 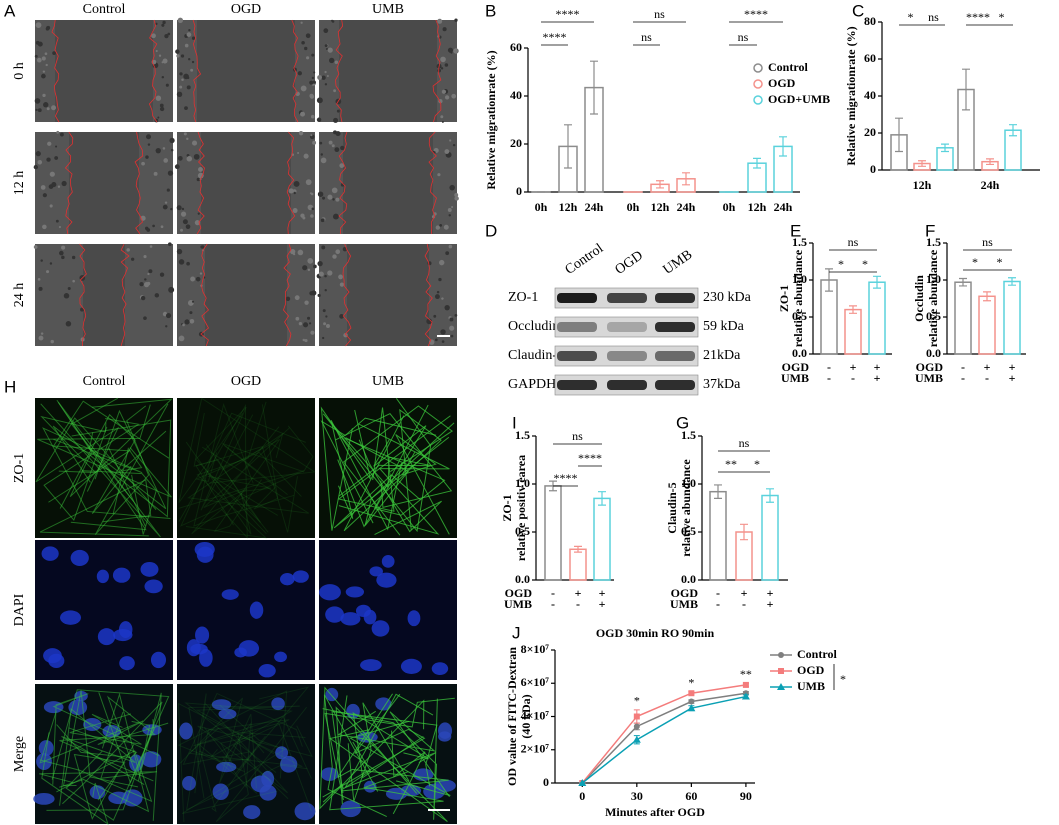 What do you see at coordinates (536, 355) in the screenshot?
I see `band-name: Claudin-5` at bounding box center [536, 355].